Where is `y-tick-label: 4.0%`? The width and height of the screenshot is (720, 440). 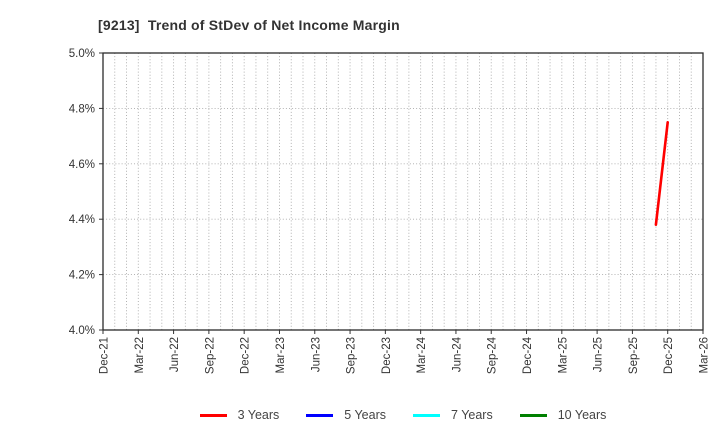
y-tick-label: 4.0% is located at coordinates (82, 331).